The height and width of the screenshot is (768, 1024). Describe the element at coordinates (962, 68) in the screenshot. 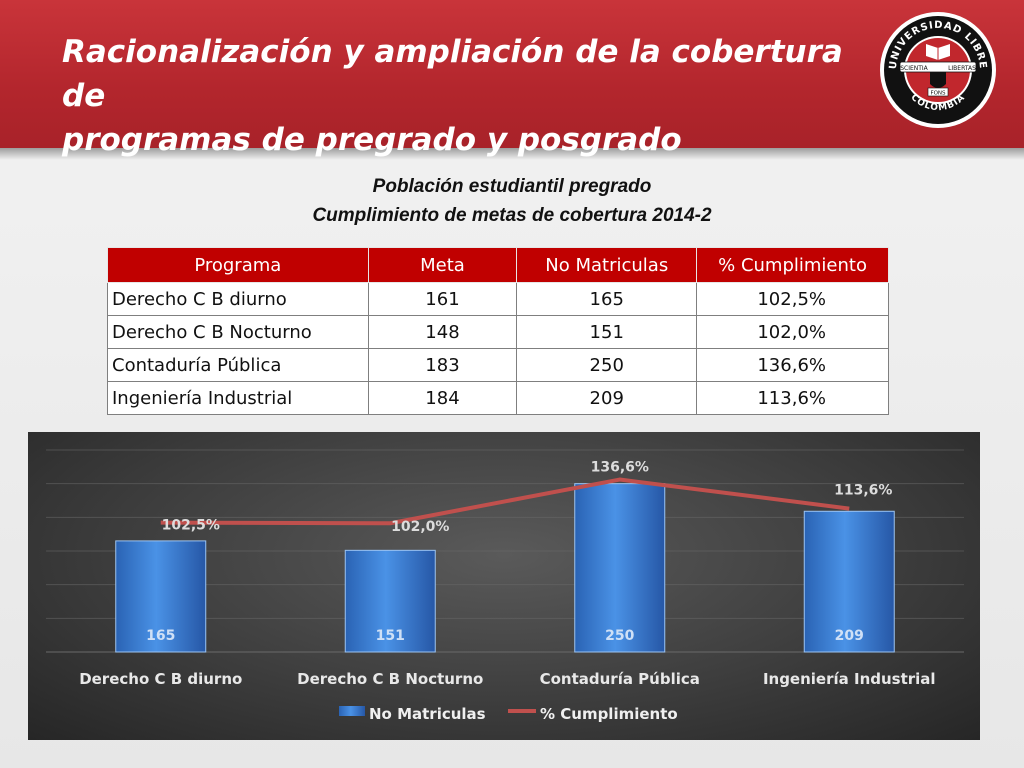

I see `logo-ribbon-right: LIBERTAS` at that location.